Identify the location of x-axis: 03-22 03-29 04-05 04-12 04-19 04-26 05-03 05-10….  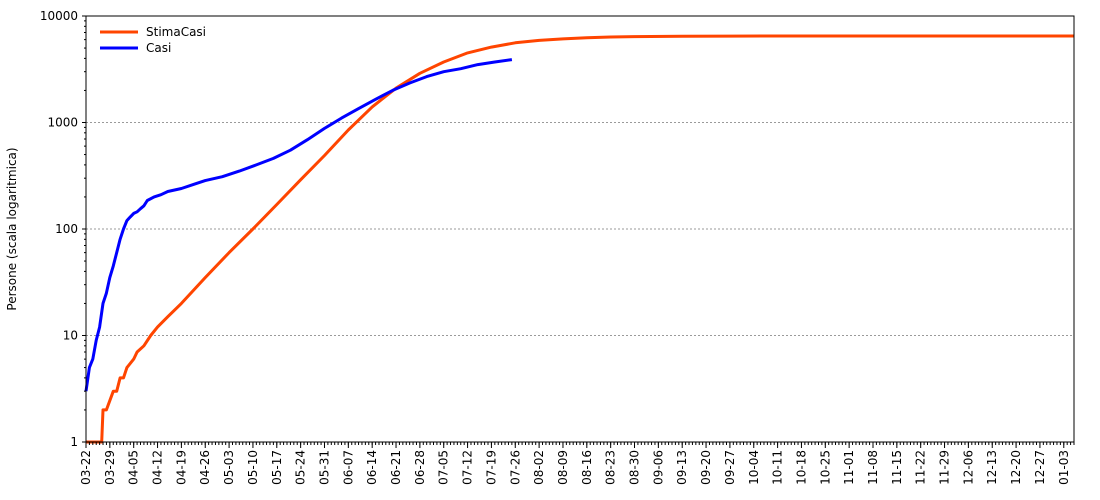
(577, 463).